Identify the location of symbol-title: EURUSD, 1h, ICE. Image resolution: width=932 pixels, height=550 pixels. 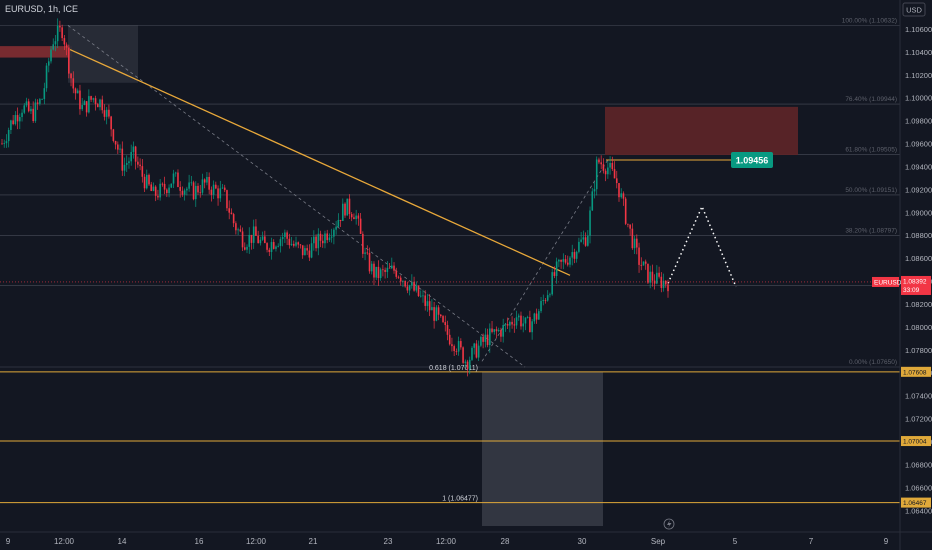
(42, 9).